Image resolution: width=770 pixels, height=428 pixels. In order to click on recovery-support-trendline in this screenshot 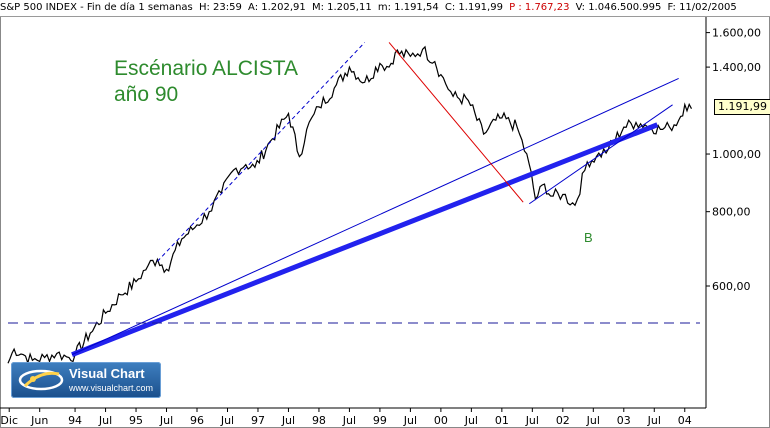, I will do `click(601, 154)`.